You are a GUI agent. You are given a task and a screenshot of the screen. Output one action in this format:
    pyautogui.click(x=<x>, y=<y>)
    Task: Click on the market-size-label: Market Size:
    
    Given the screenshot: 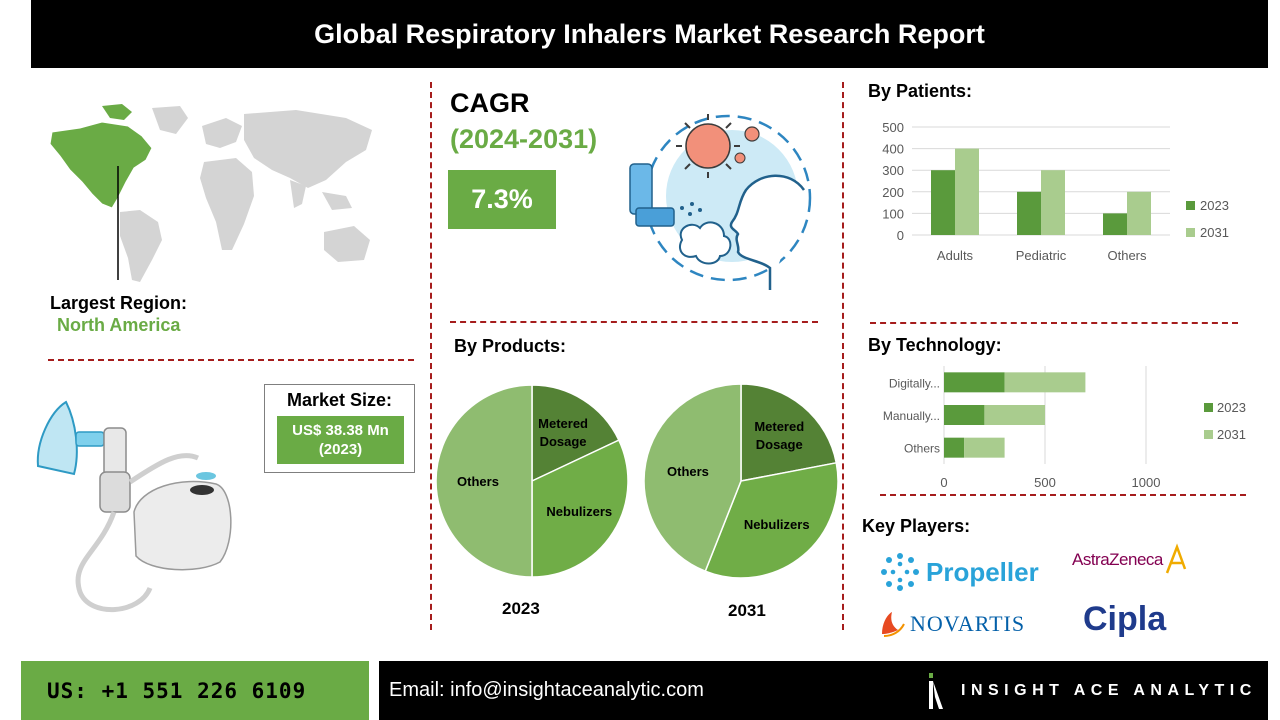 What is the action you would take?
    pyautogui.click(x=339, y=400)
    